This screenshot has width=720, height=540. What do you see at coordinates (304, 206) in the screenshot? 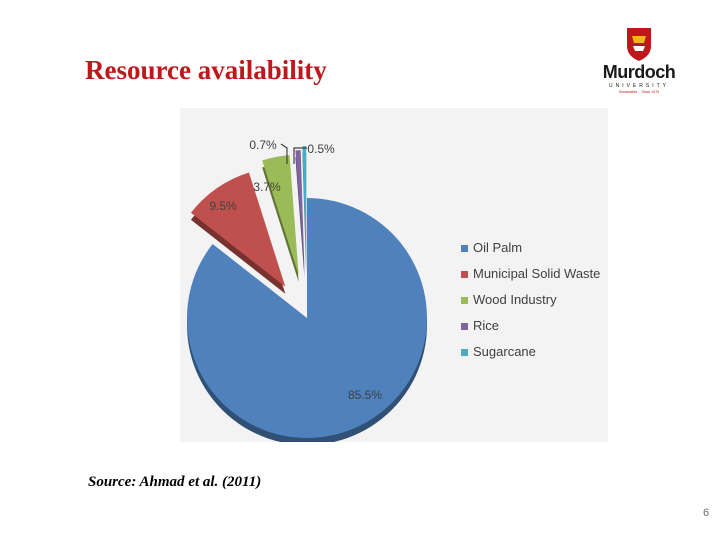
I see `pie-slice-sugarcane` at bounding box center [304, 206].